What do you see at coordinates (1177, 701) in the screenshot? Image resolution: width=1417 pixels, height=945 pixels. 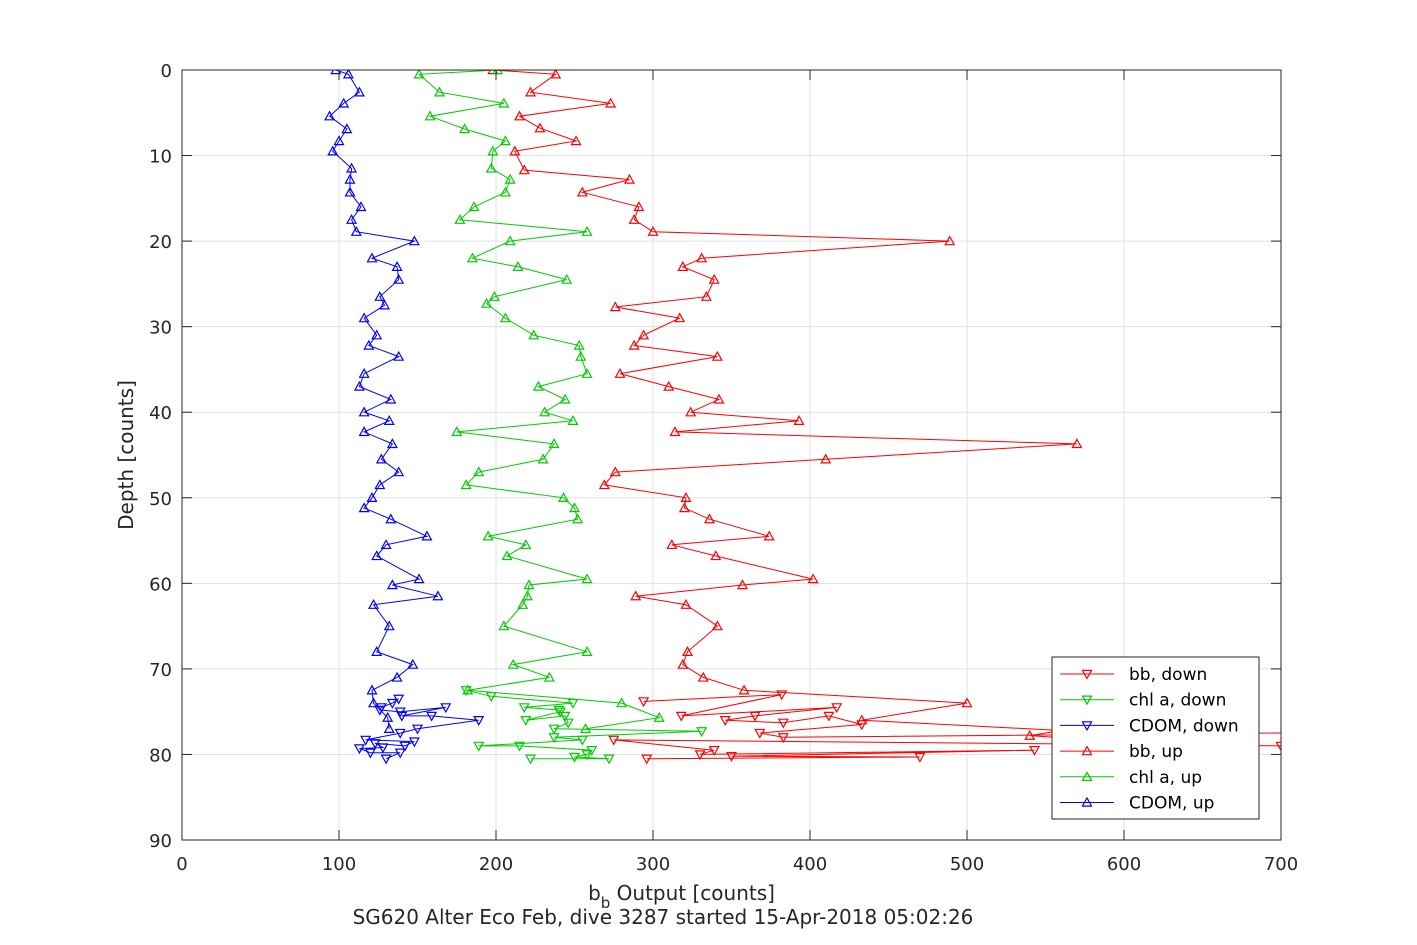 I see `legend-label: chl a, down` at bounding box center [1177, 701].